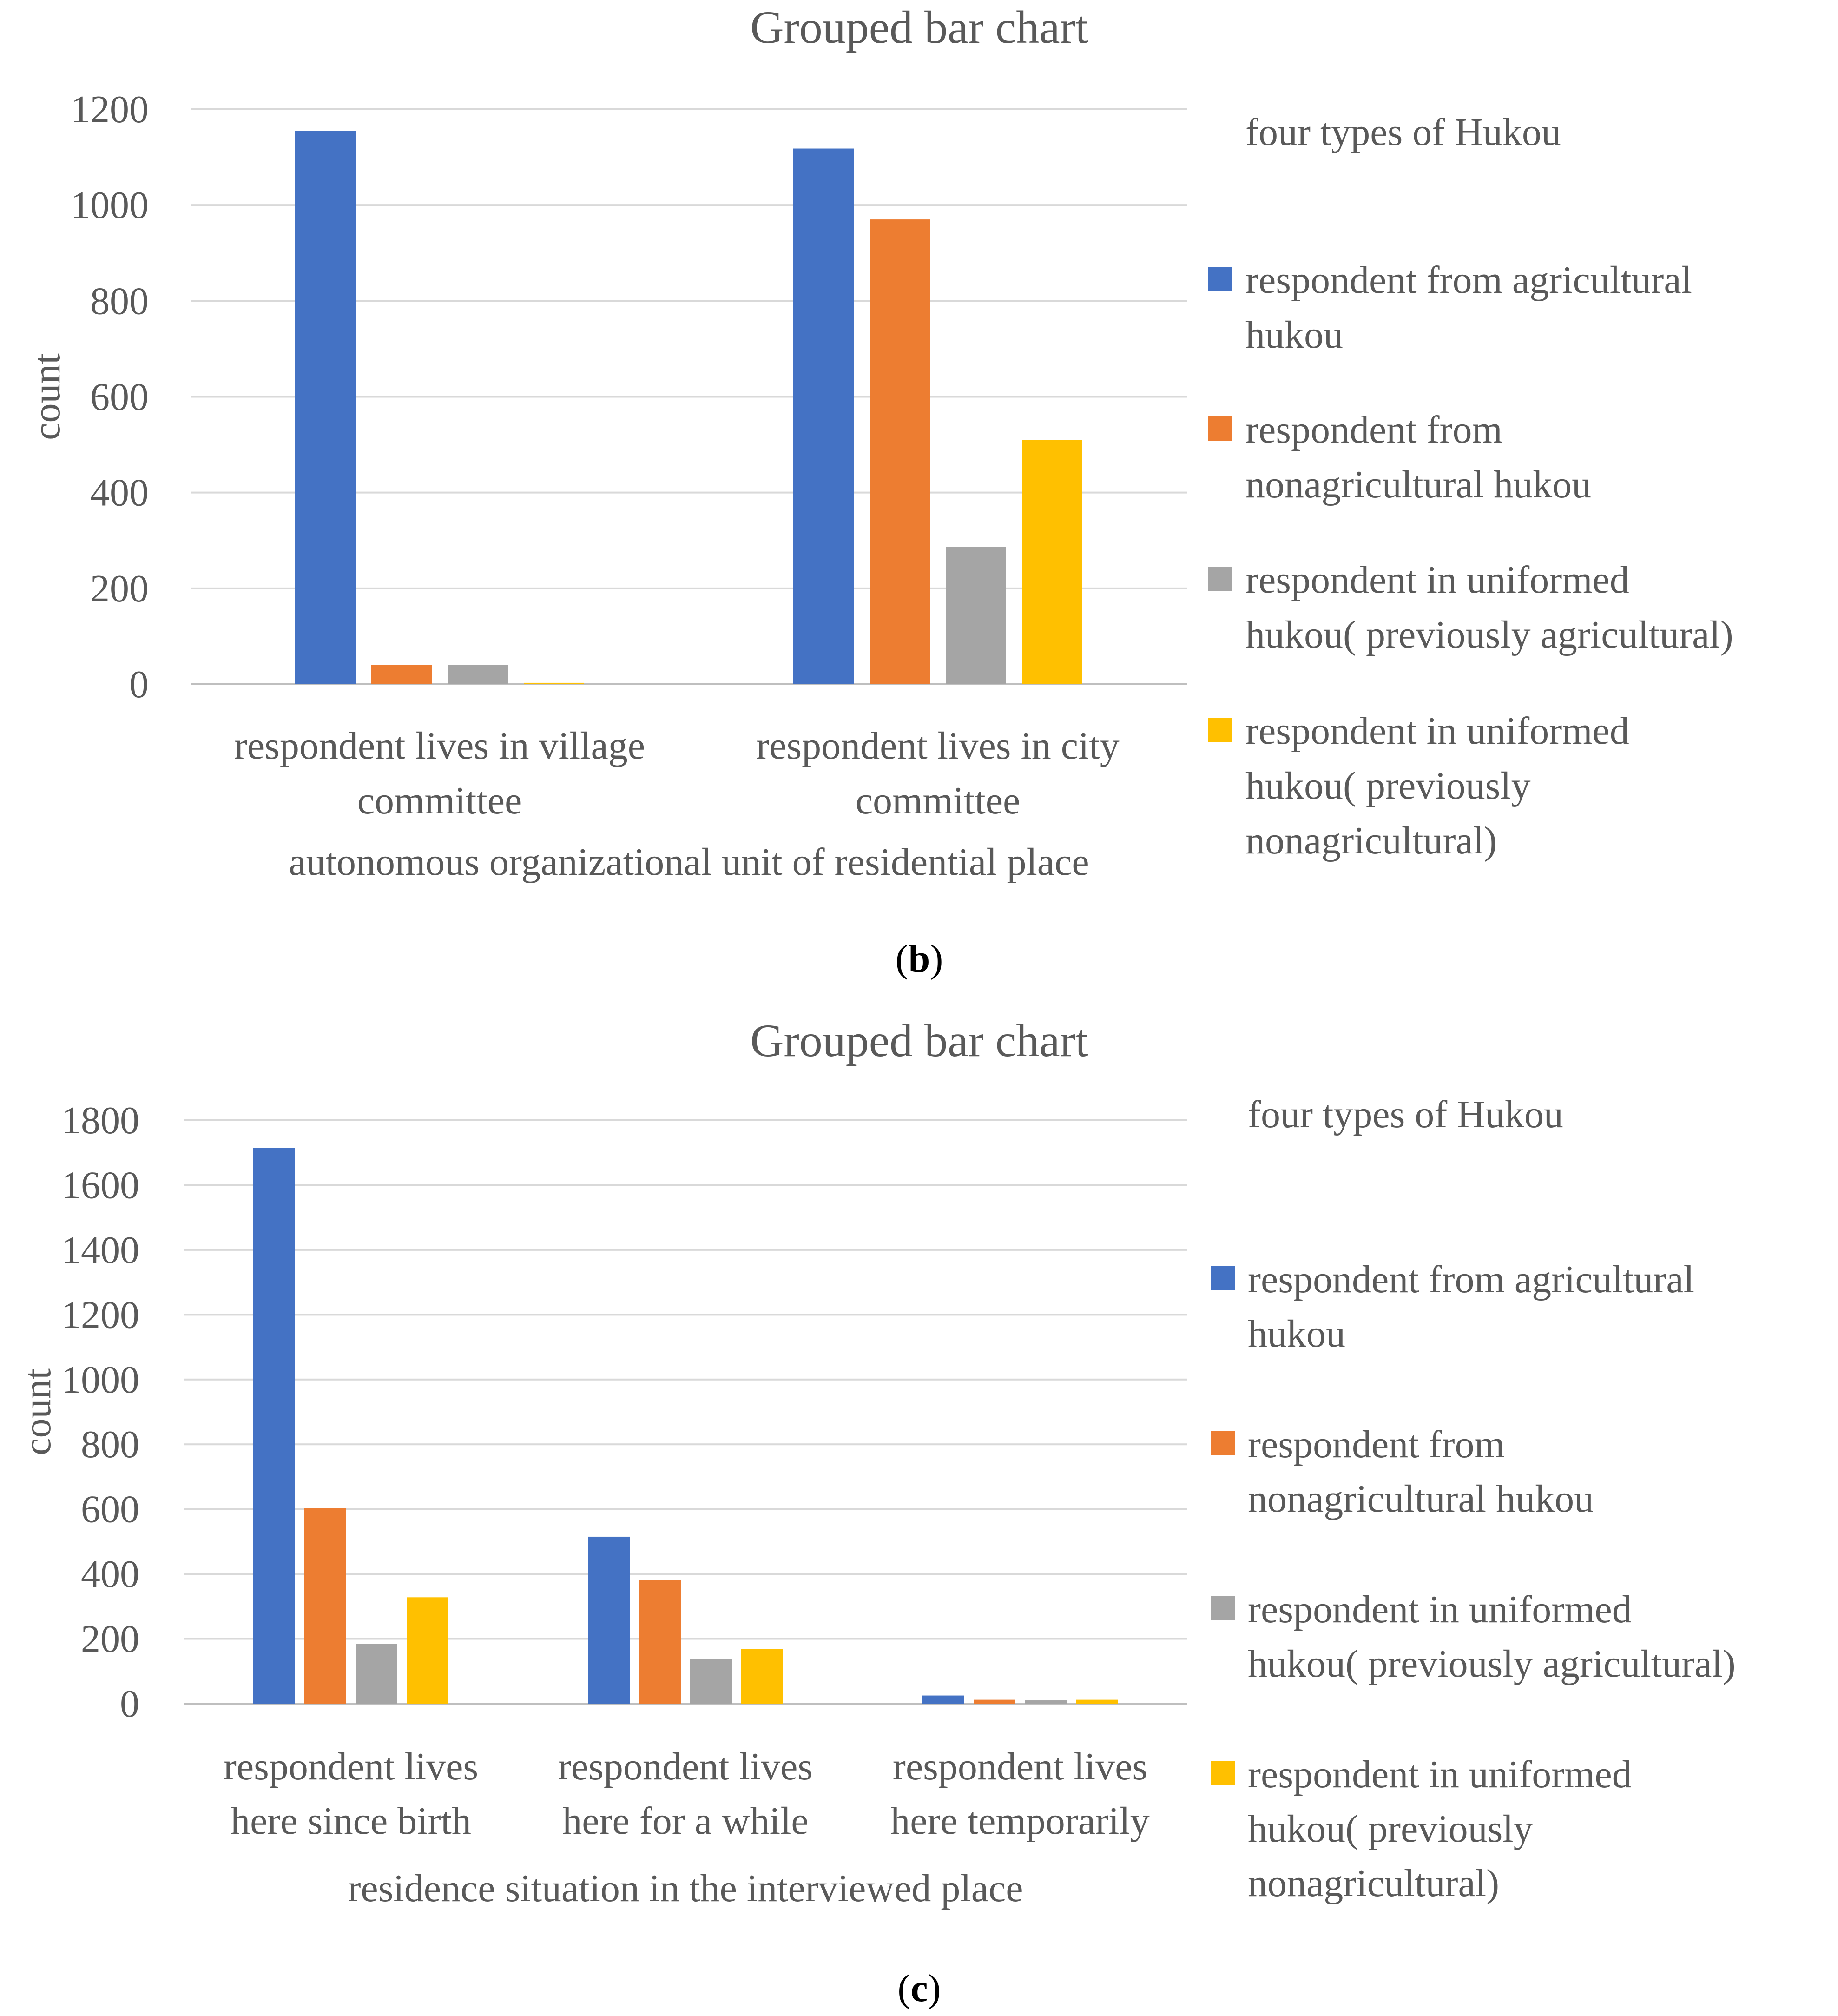 This screenshot has height=2016, width=1838. What do you see at coordinates (685, 1821) in the screenshot?
I see `x-category-label: here for a while` at bounding box center [685, 1821].